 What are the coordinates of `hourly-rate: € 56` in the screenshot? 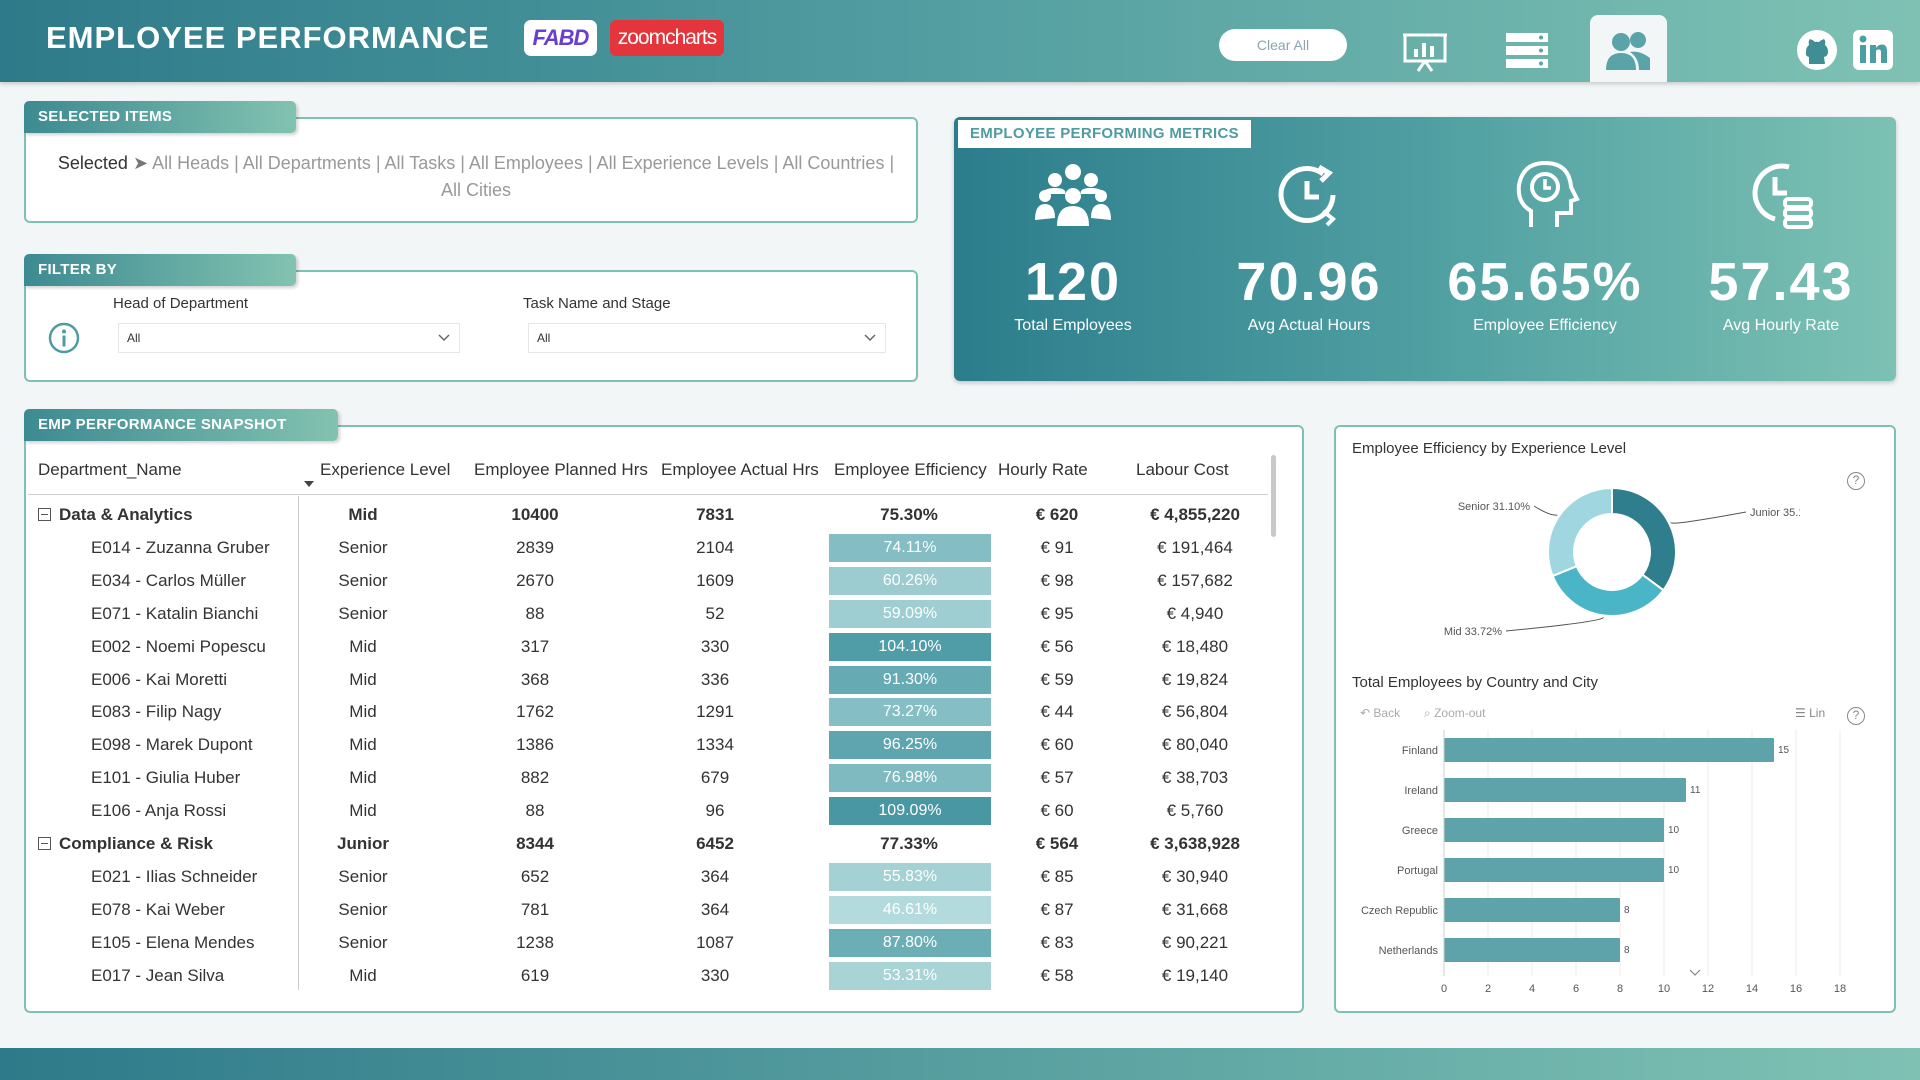 It's located at (1057, 646).